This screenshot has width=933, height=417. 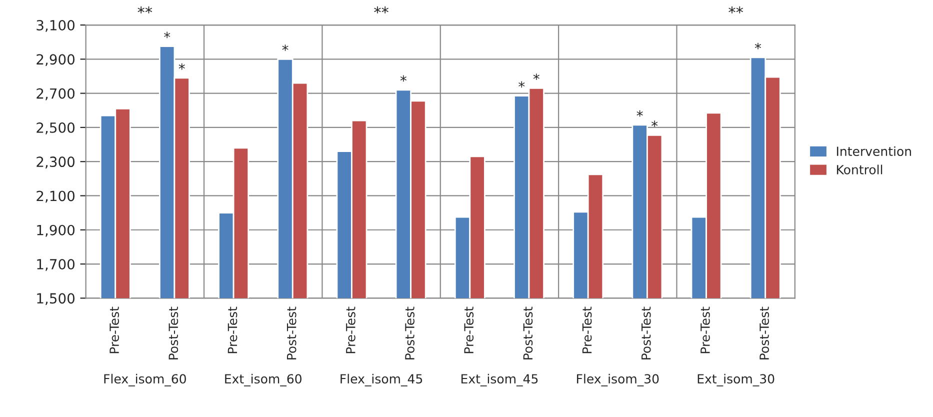 What do you see at coordinates (55, 94) in the screenshot?
I see `y-tick-label: 2,700` at bounding box center [55, 94].